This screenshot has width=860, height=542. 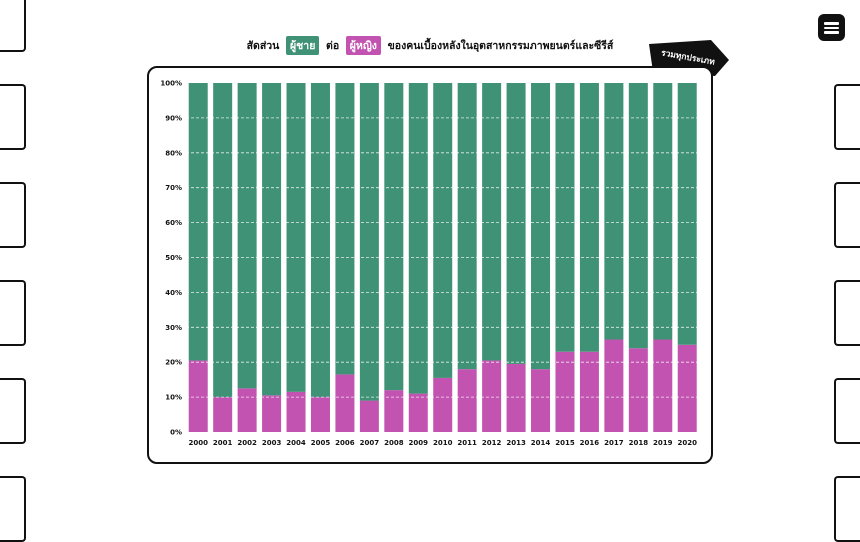 I want to click on bar-female-2008, so click(x=394, y=411).